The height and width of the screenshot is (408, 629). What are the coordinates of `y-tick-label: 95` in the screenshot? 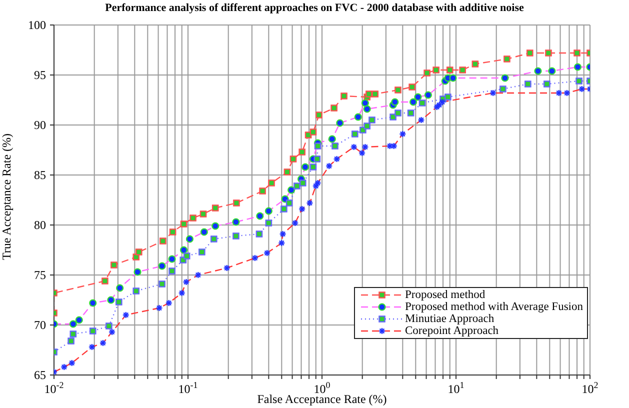 It's located at (40, 75).